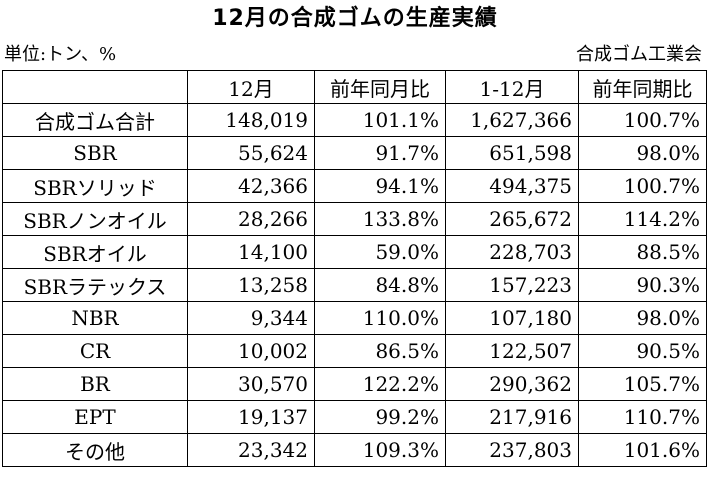  I want to click on yoy-month-ratio-cell: 110.0%, so click(380, 318).